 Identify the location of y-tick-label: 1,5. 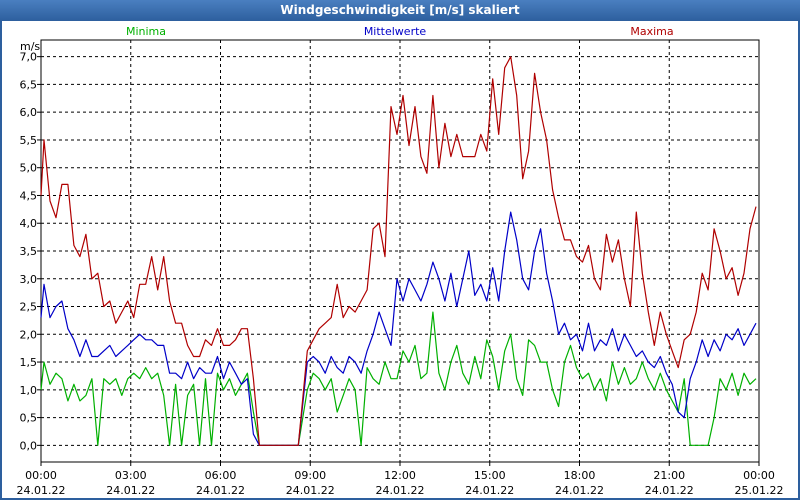
(29, 362).